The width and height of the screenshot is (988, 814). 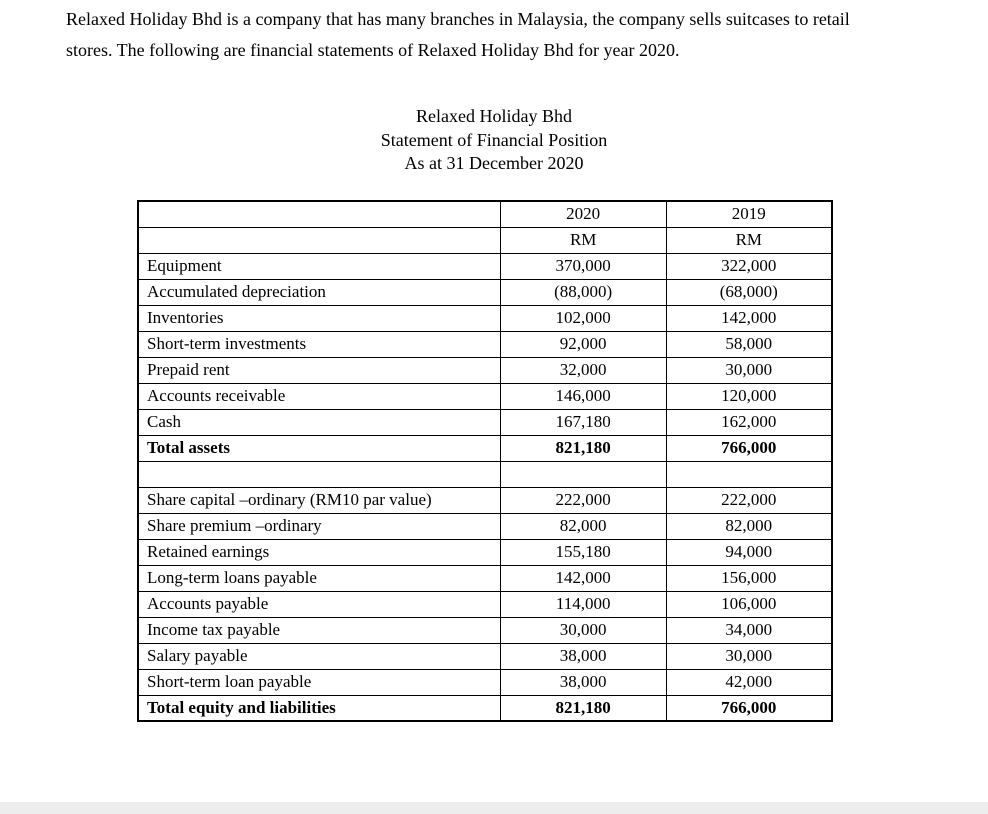 I want to click on value-2020: 370,000, so click(x=583, y=266).